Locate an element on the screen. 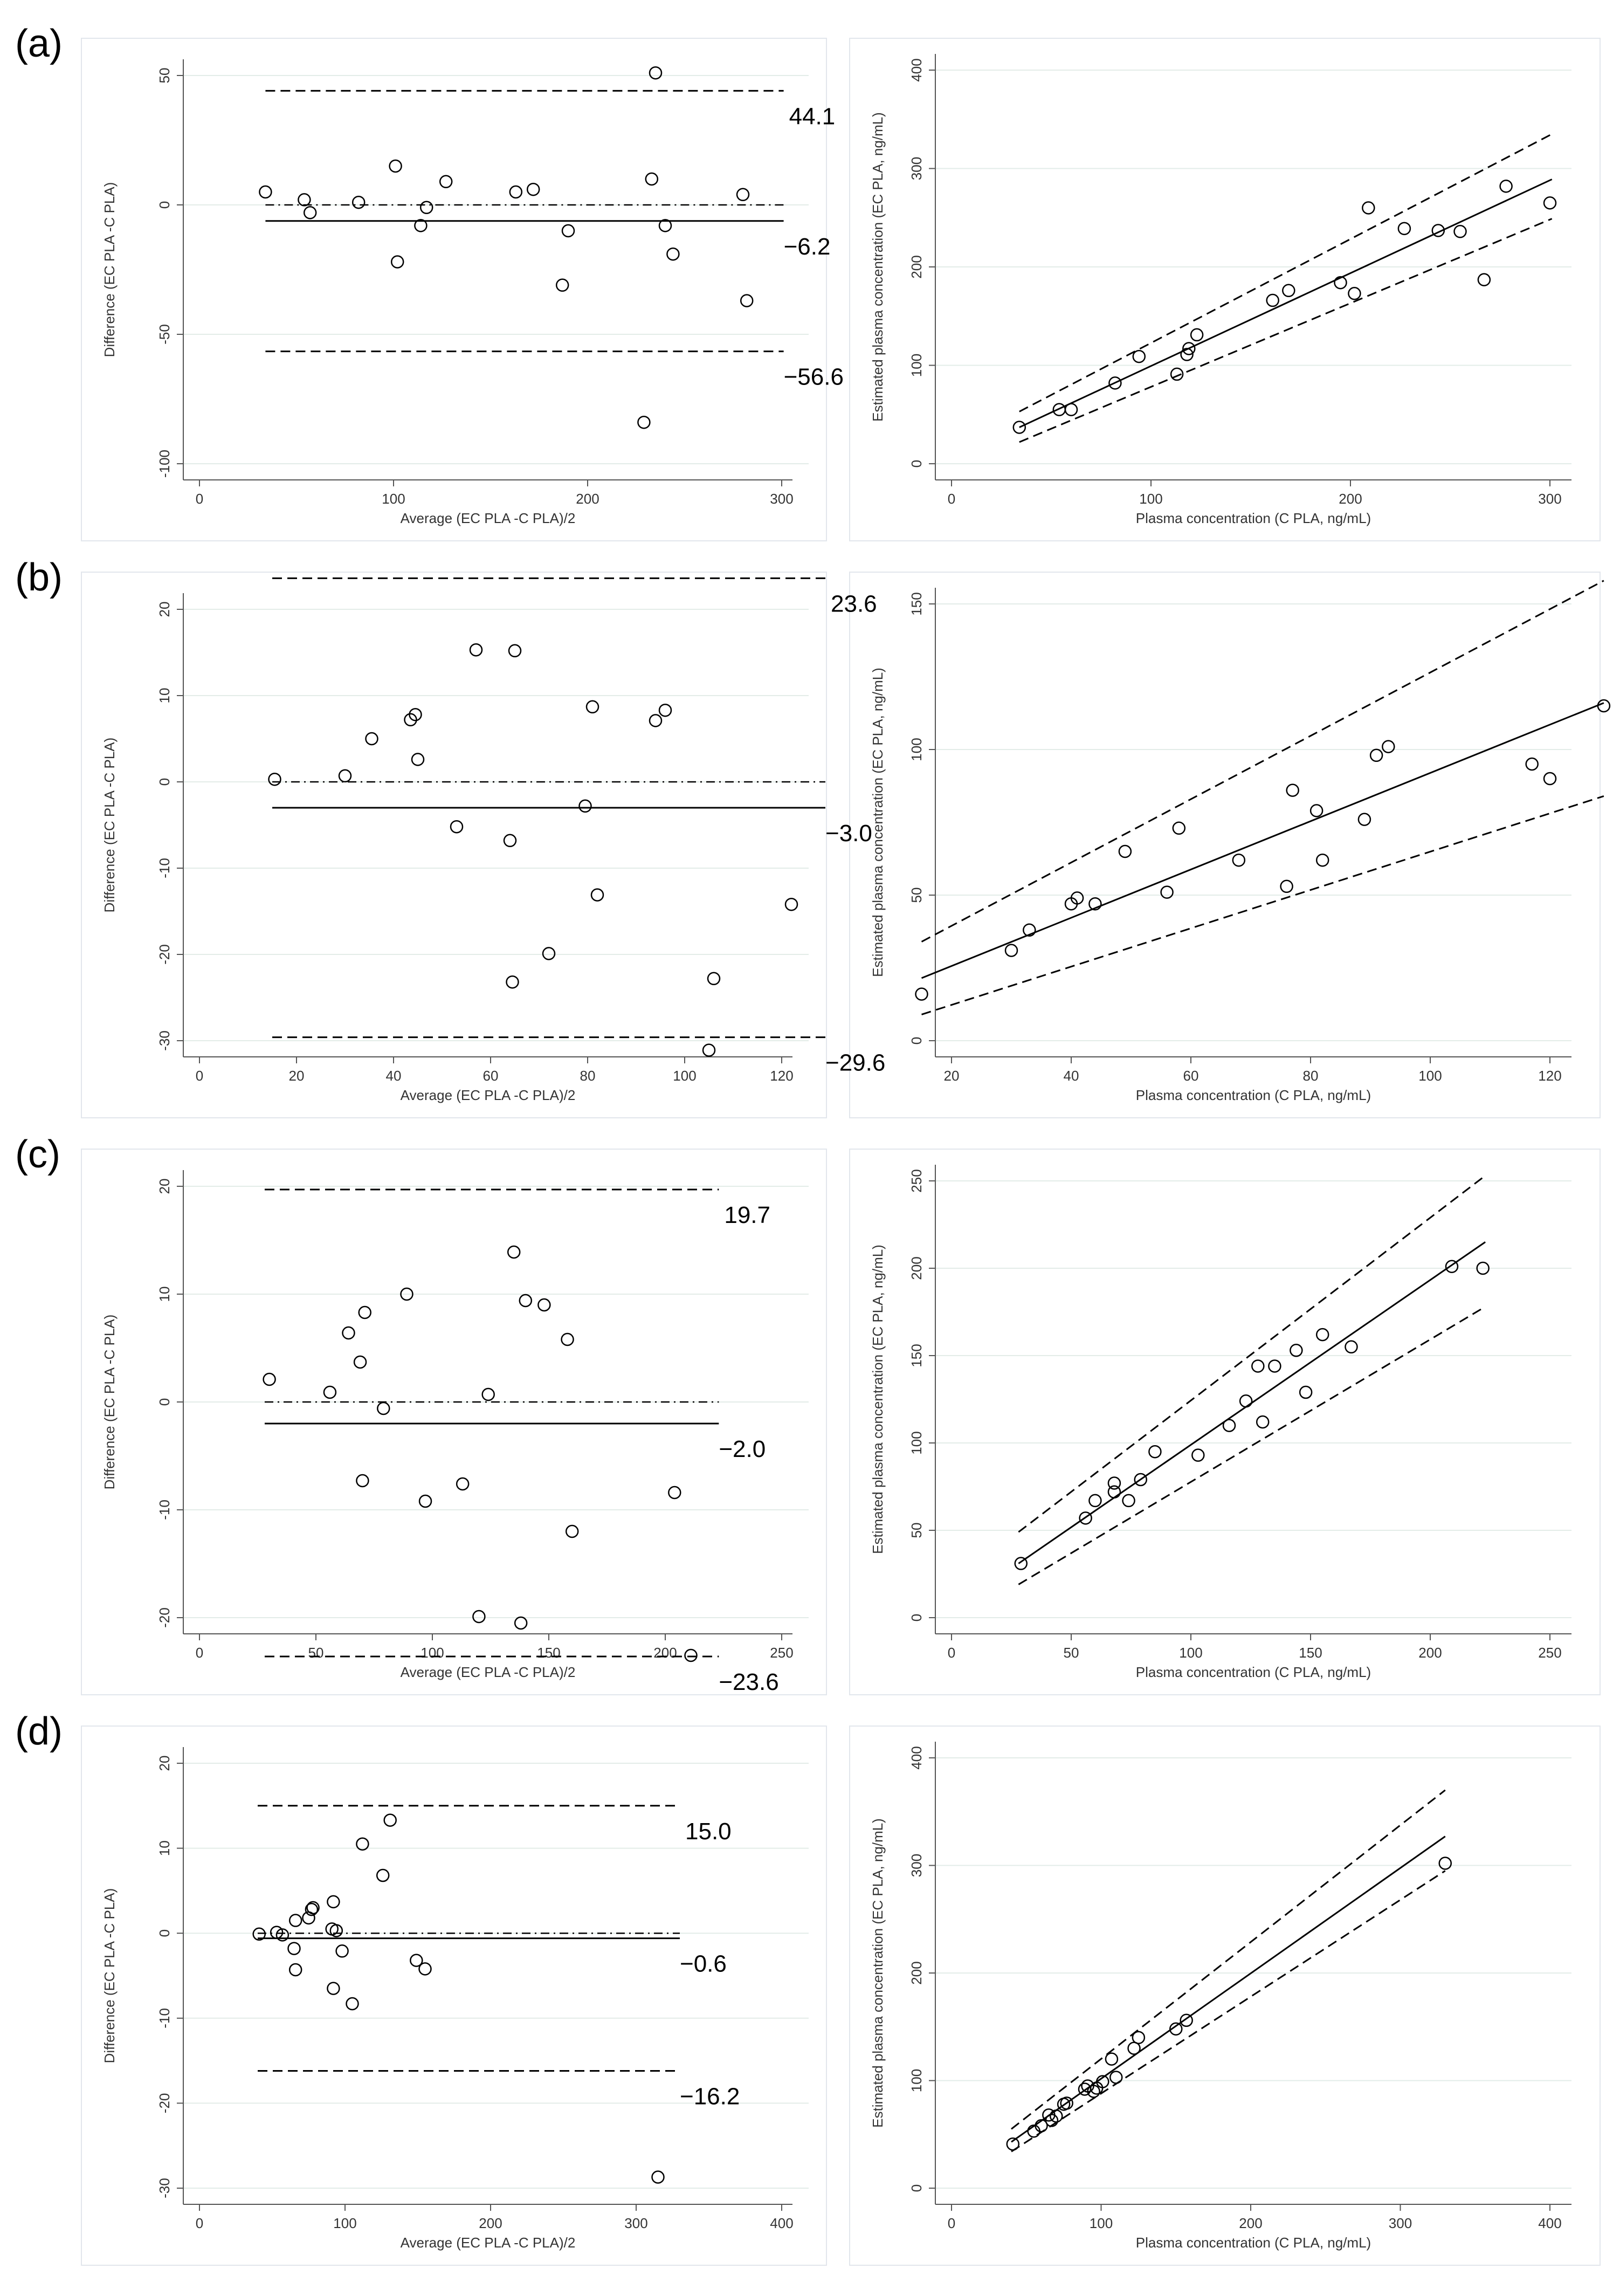 This screenshot has width=1613, height=2296. x-tick-label: 0 is located at coordinates (199, 1076).